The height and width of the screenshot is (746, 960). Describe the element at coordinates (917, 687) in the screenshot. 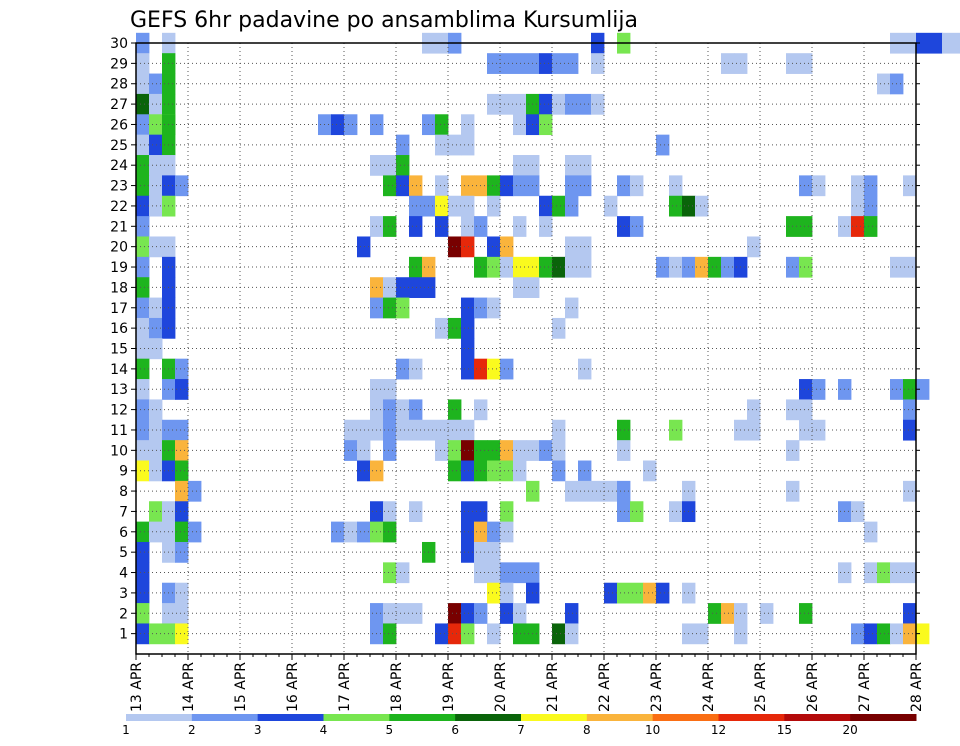

I see `x-tick-label: 28 APR` at that location.